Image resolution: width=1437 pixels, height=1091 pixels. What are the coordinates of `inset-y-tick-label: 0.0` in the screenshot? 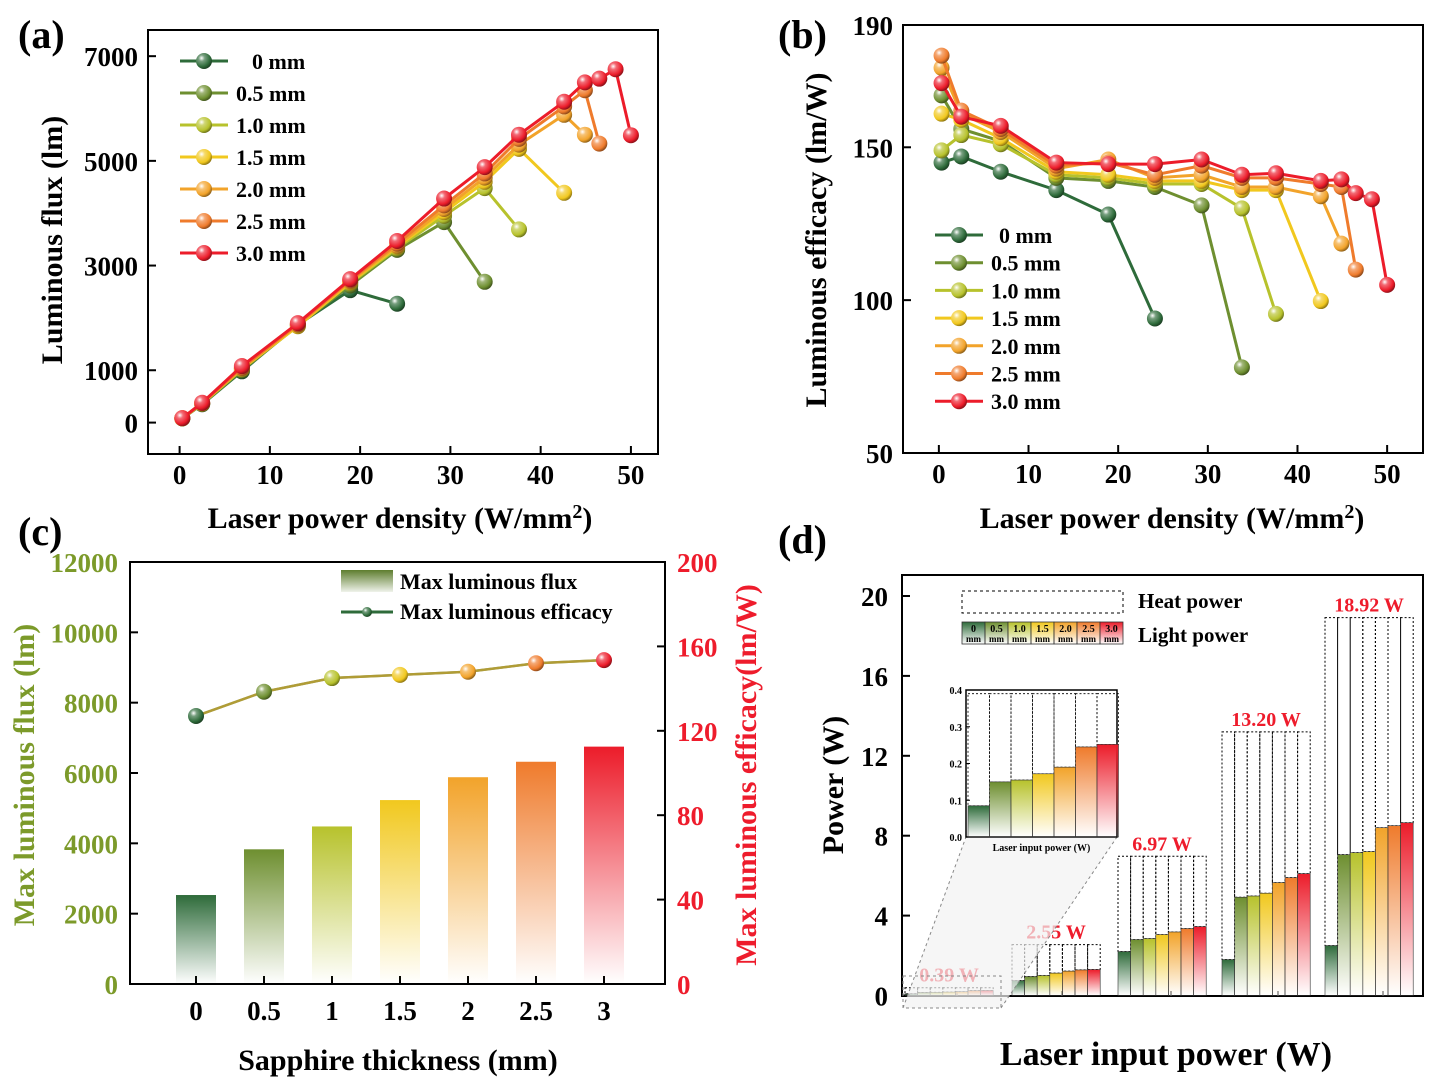 It's located at (956, 838).